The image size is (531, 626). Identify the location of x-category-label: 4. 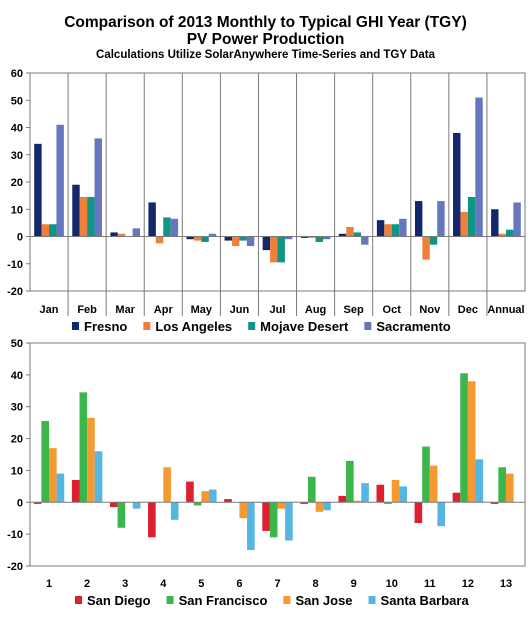
(163, 584).